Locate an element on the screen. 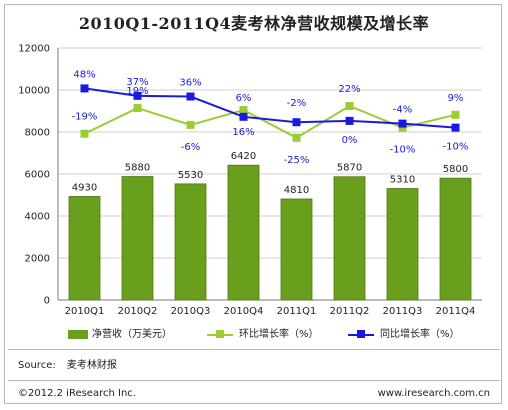  chart-legend: 净营收（万美元） 环比增长率（%） 同比增长率（%） is located at coordinates (254, 335).